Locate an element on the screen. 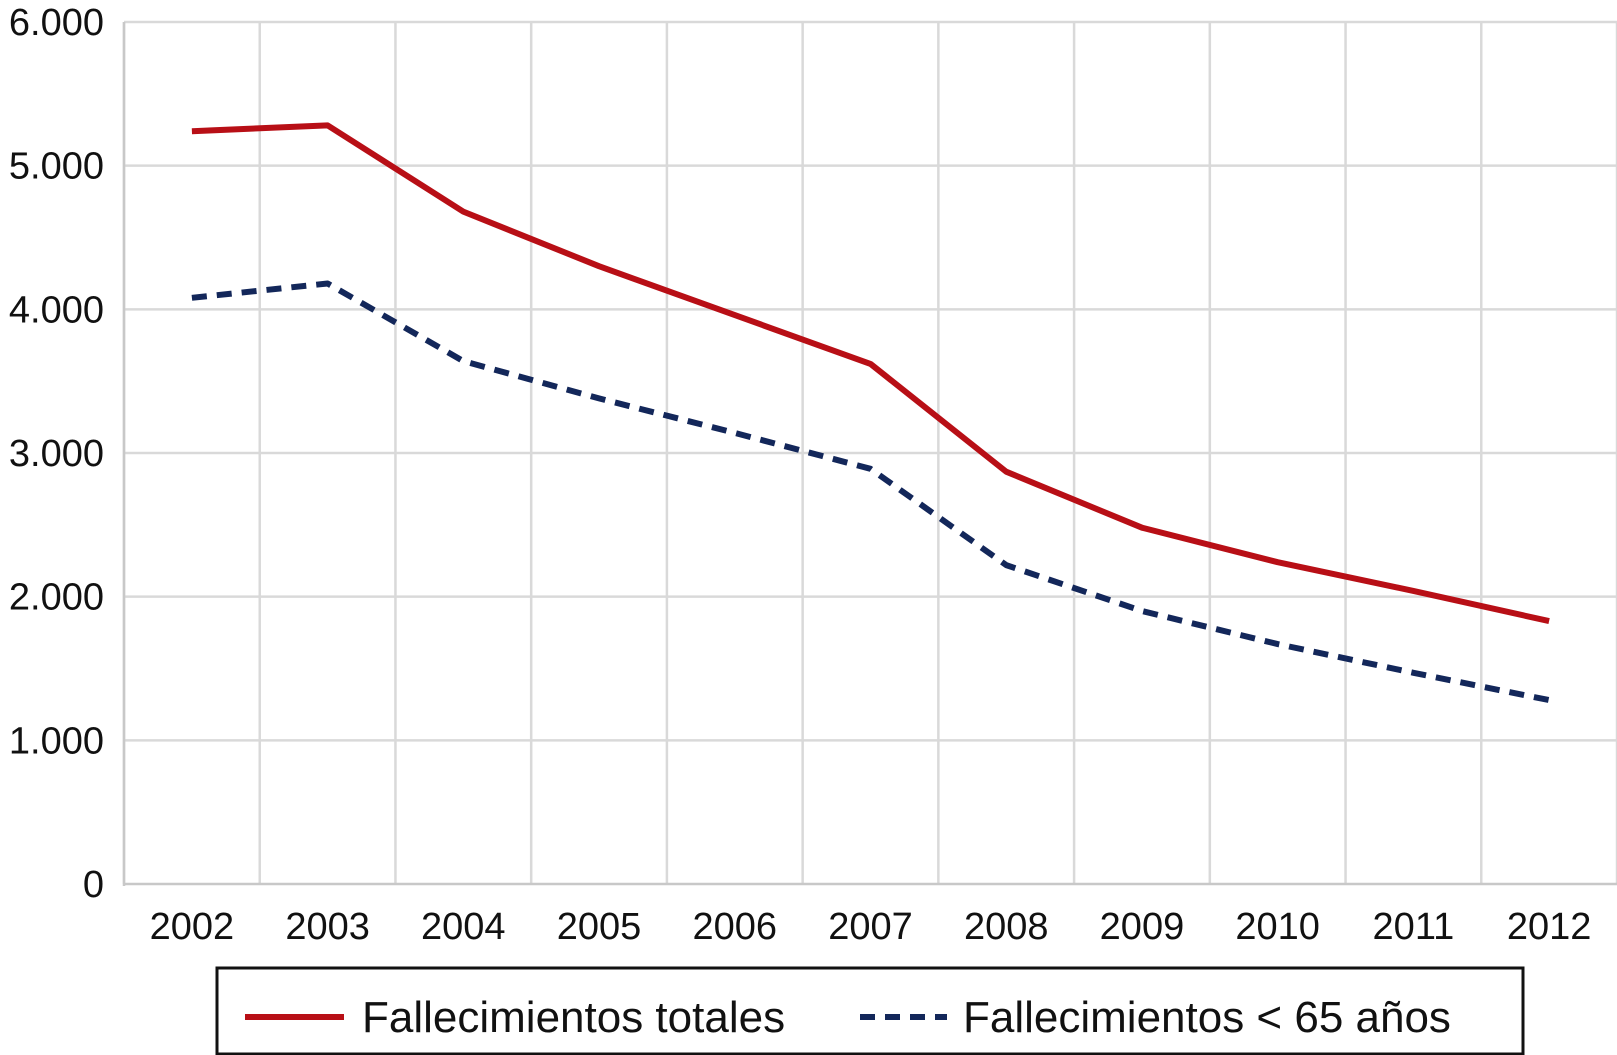 The height and width of the screenshot is (1055, 1617). y-tick-label: 4.000 is located at coordinates (56, 310).